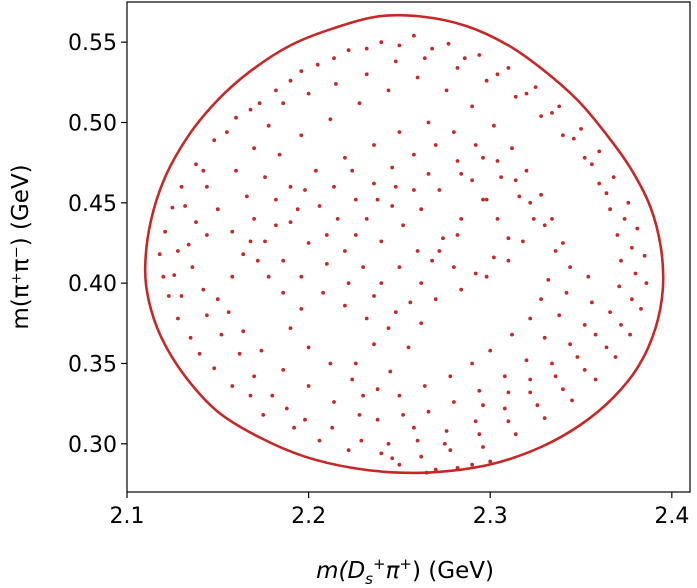 The image size is (697, 588). What do you see at coordinates (92, 284) in the screenshot?
I see `y-tick-label: 0.40` at bounding box center [92, 284].